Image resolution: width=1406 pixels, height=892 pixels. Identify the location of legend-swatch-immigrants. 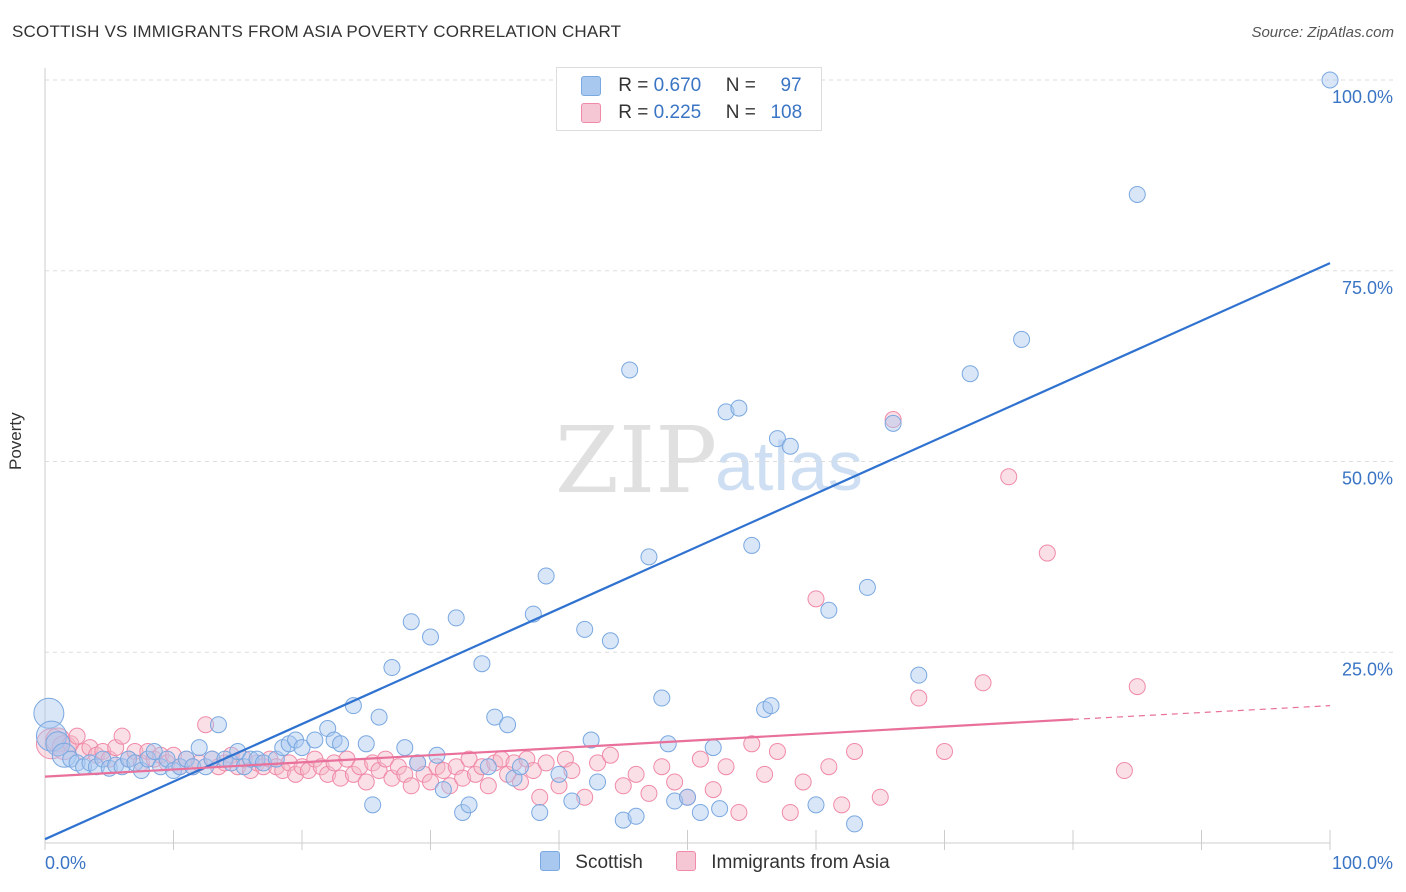
(591, 112).